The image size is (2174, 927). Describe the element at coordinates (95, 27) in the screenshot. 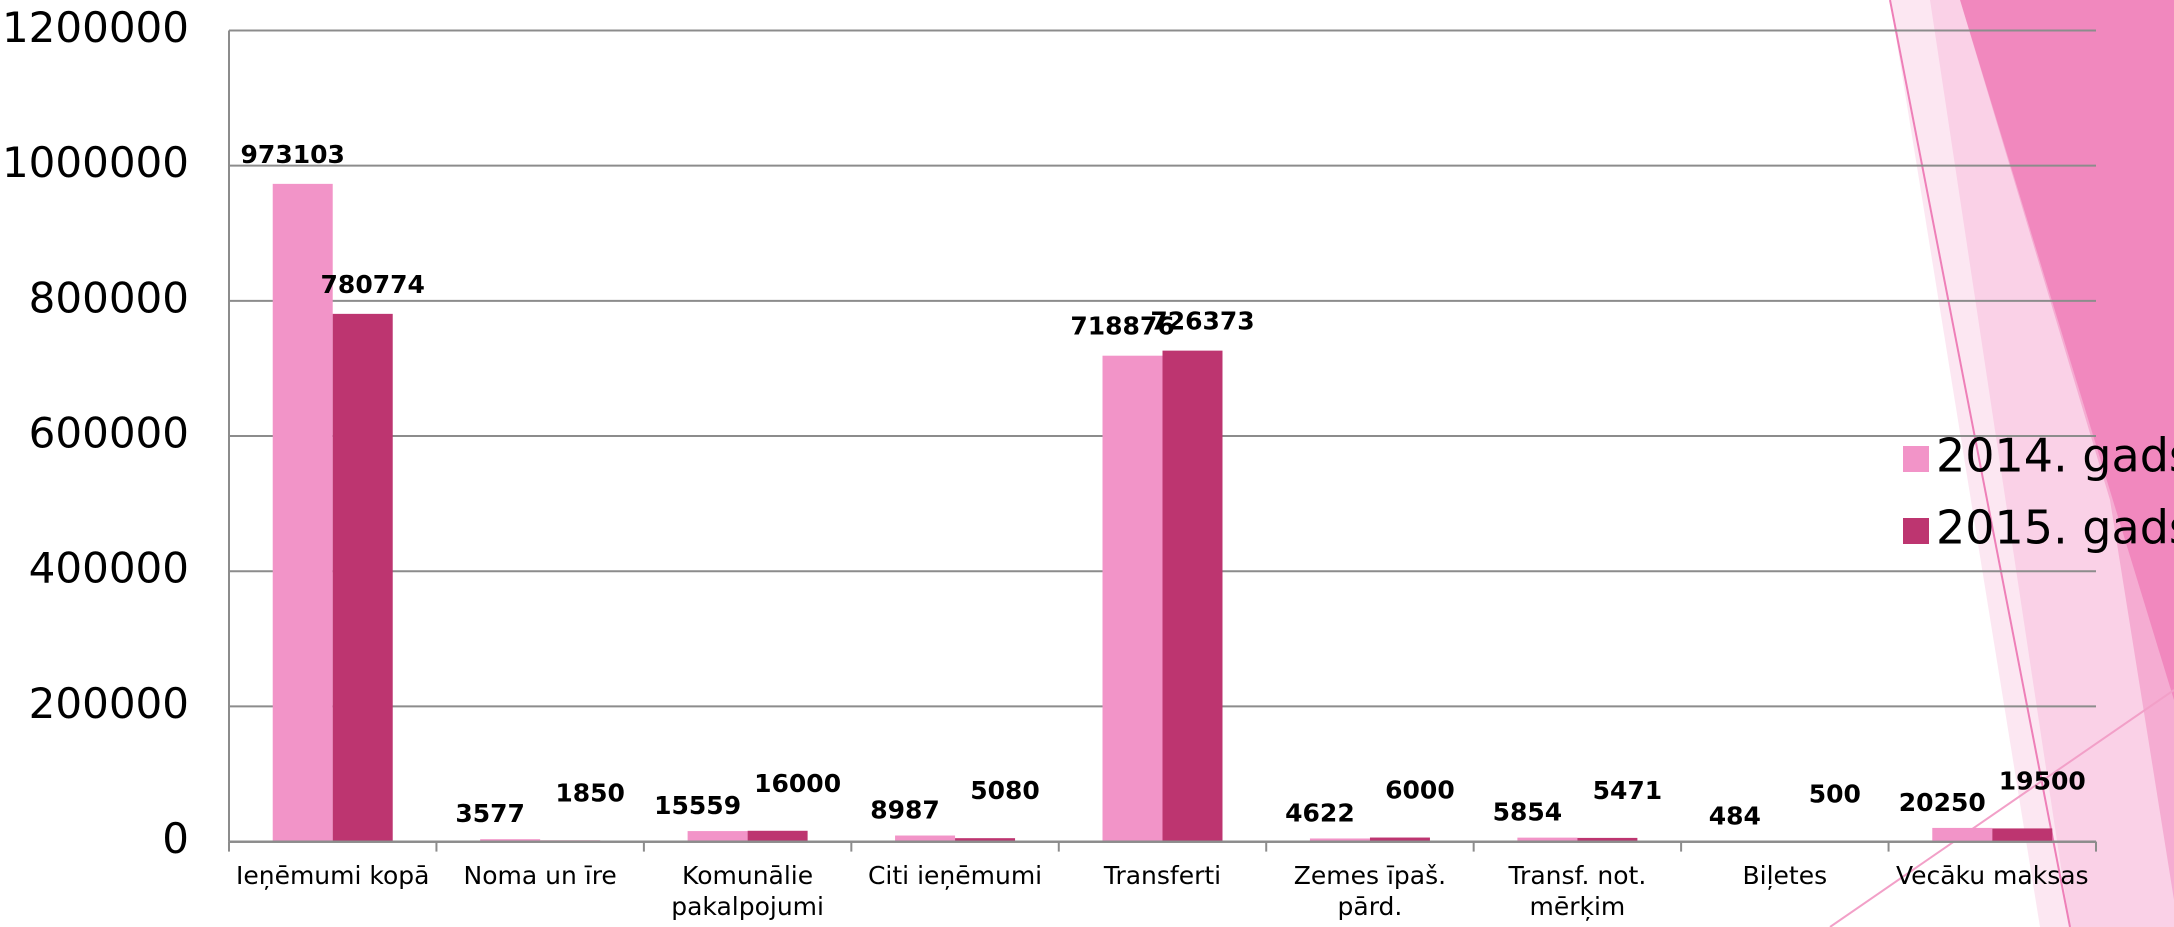

I see `y-tick-label: 1200000` at that location.